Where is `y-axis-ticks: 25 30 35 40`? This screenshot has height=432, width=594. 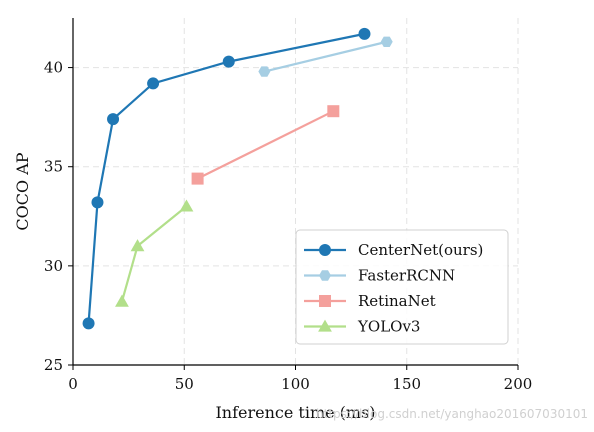
y-axis-ticks: 25 30 35 40 is located at coordinates (58, 216).